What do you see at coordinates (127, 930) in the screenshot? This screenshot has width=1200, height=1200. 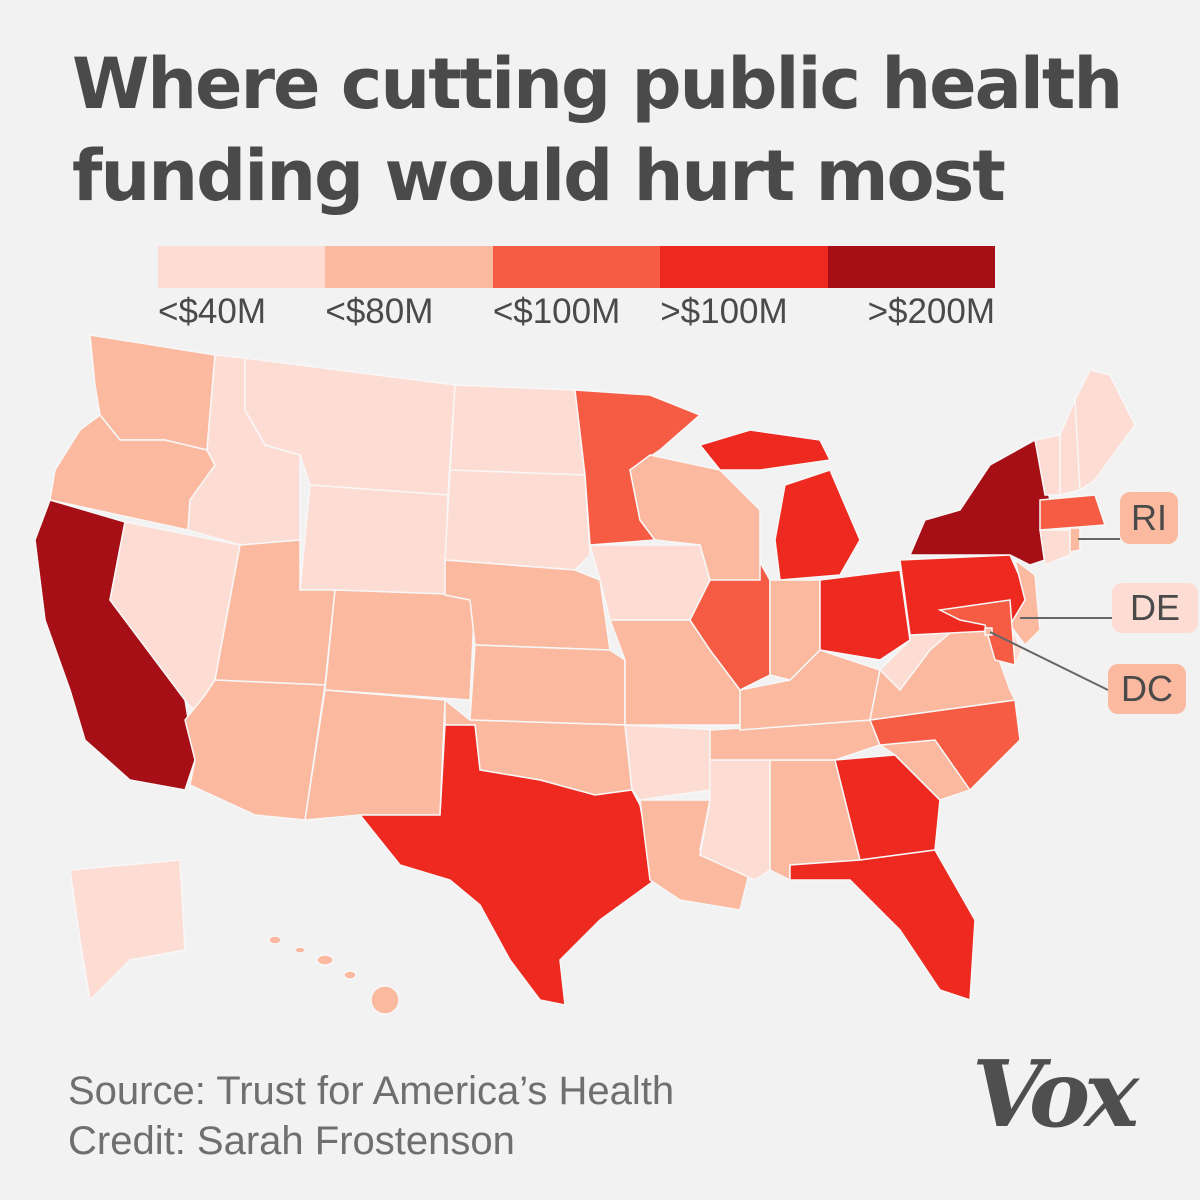 I see `state-ak` at bounding box center [127, 930].